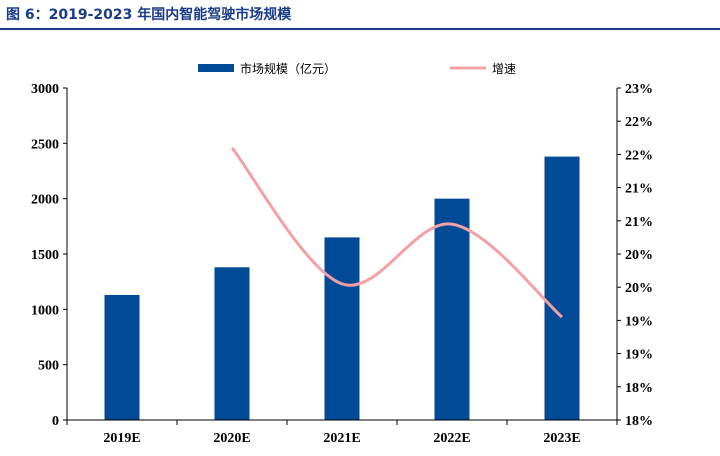  What do you see at coordinates (55, 421) in the screenshot?
I see `left-tick-label: 0` at bounding box center [55, 421].